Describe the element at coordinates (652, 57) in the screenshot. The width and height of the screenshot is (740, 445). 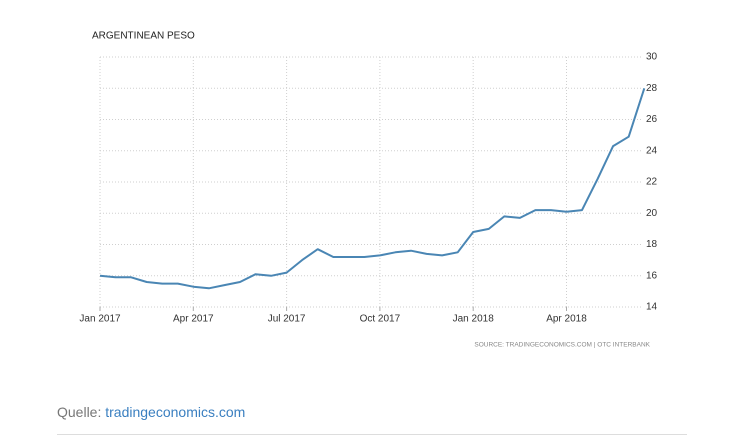
I see `y-tick-label: 30` at that location.